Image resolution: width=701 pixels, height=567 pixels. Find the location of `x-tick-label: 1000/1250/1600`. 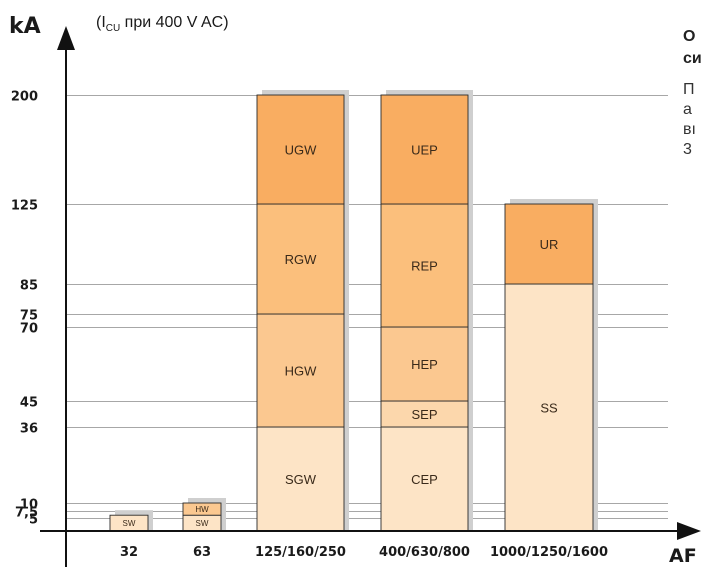

x-tick-label: 1000/1250/1600 is located at coordinates (549, 552).